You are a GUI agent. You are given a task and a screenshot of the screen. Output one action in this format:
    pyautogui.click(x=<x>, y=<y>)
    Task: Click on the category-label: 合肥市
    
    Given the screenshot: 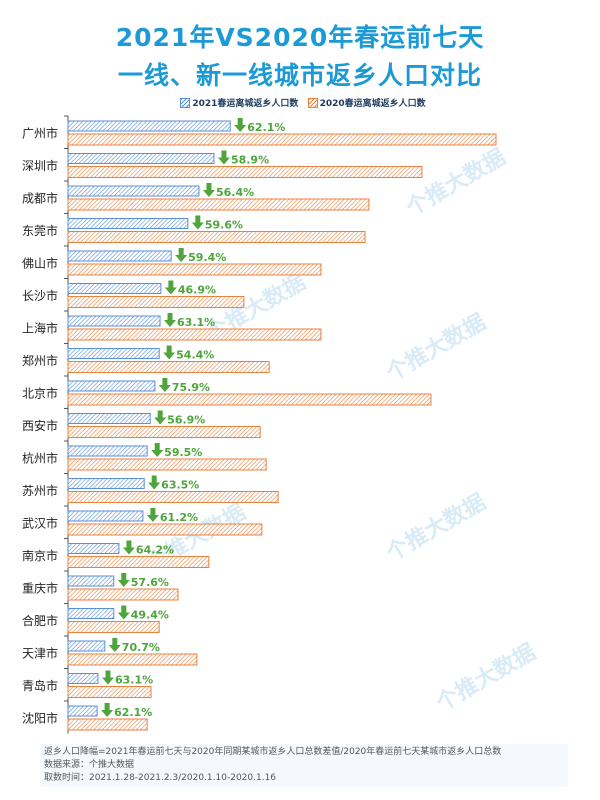 What is the action you would take?
    pyautogui.click(x=40, y=620)
    